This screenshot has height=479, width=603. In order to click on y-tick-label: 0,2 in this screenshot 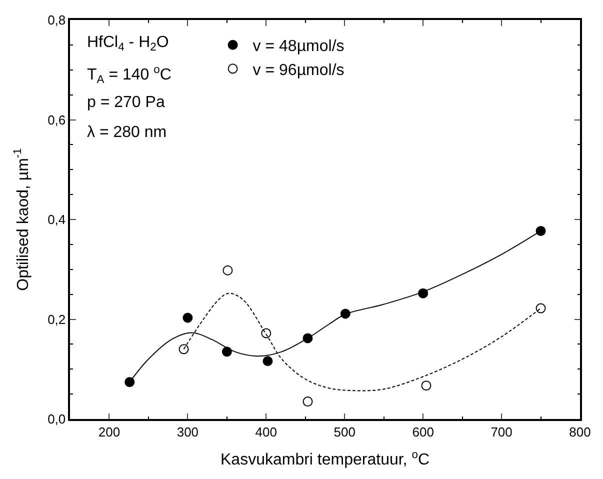, I will do `click(57, 319)`.